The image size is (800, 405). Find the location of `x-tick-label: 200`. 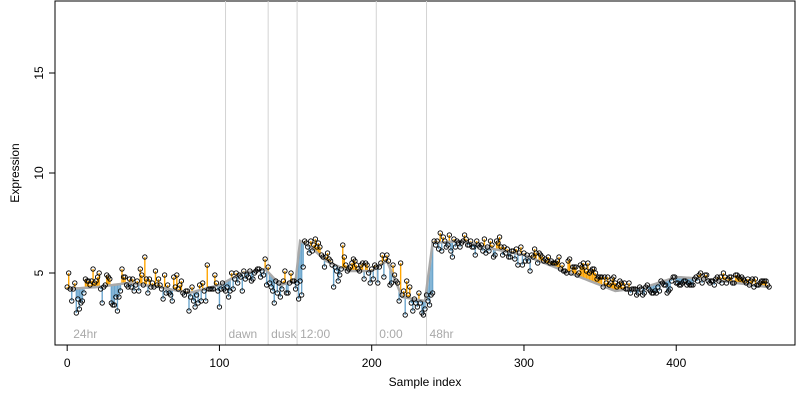

x-tick-label: 200 is located at coordinates (372, 363).